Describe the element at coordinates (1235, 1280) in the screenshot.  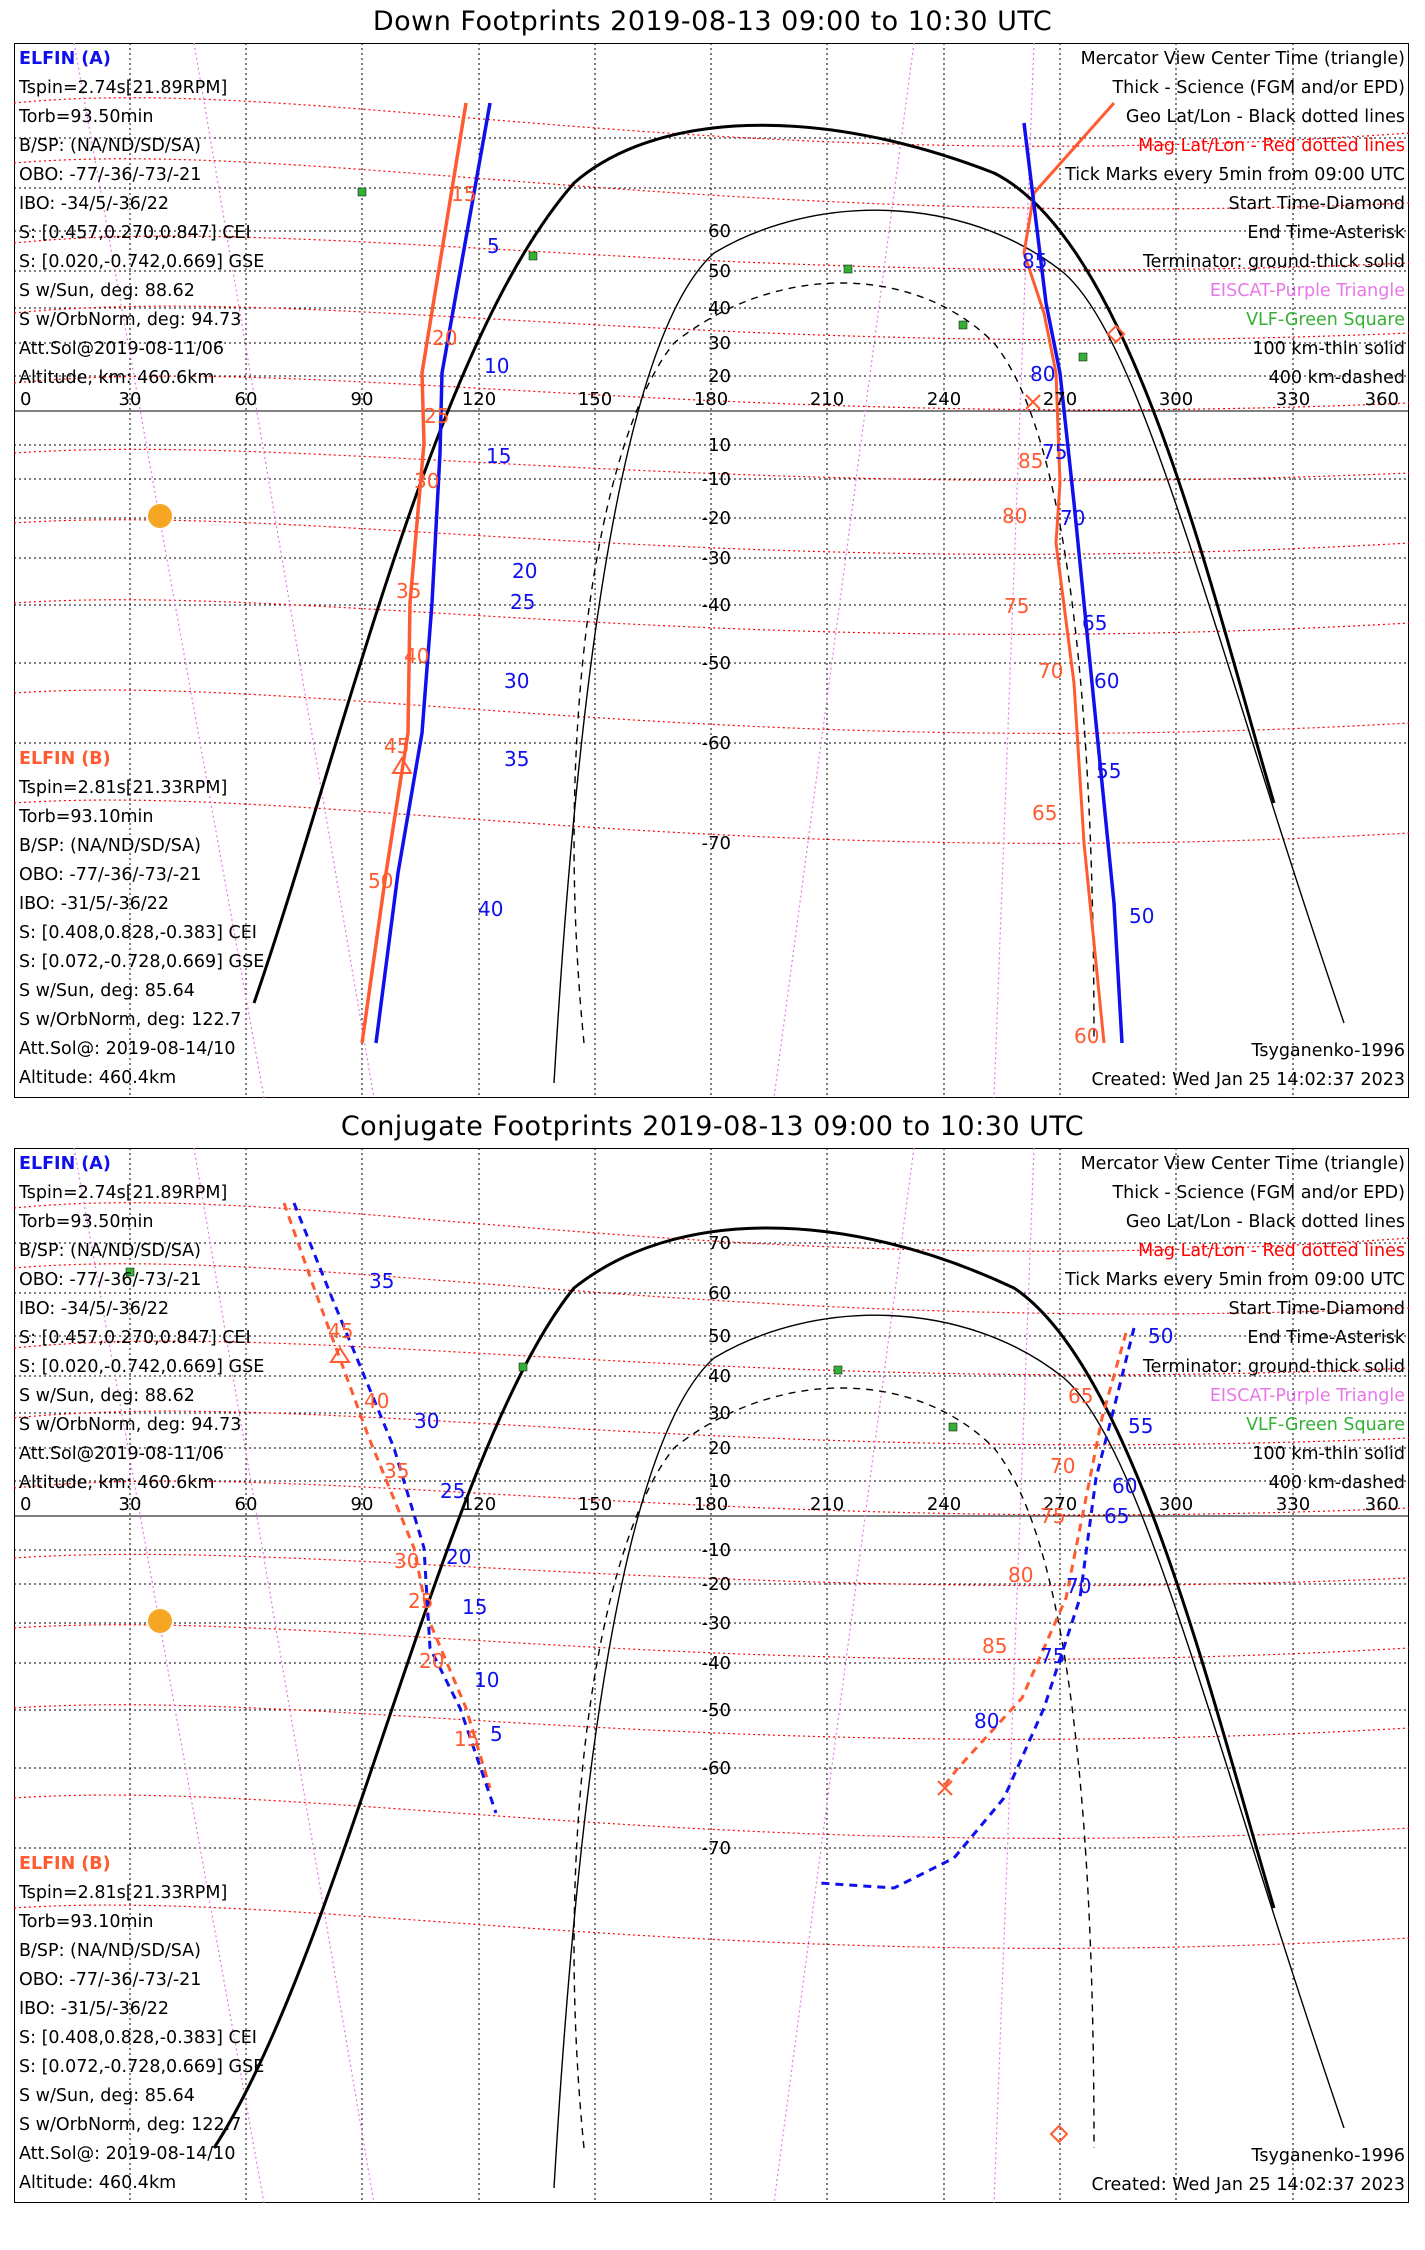
I see `legend-line: Tick Marks every 5min from 09:00 UTC` at that location.